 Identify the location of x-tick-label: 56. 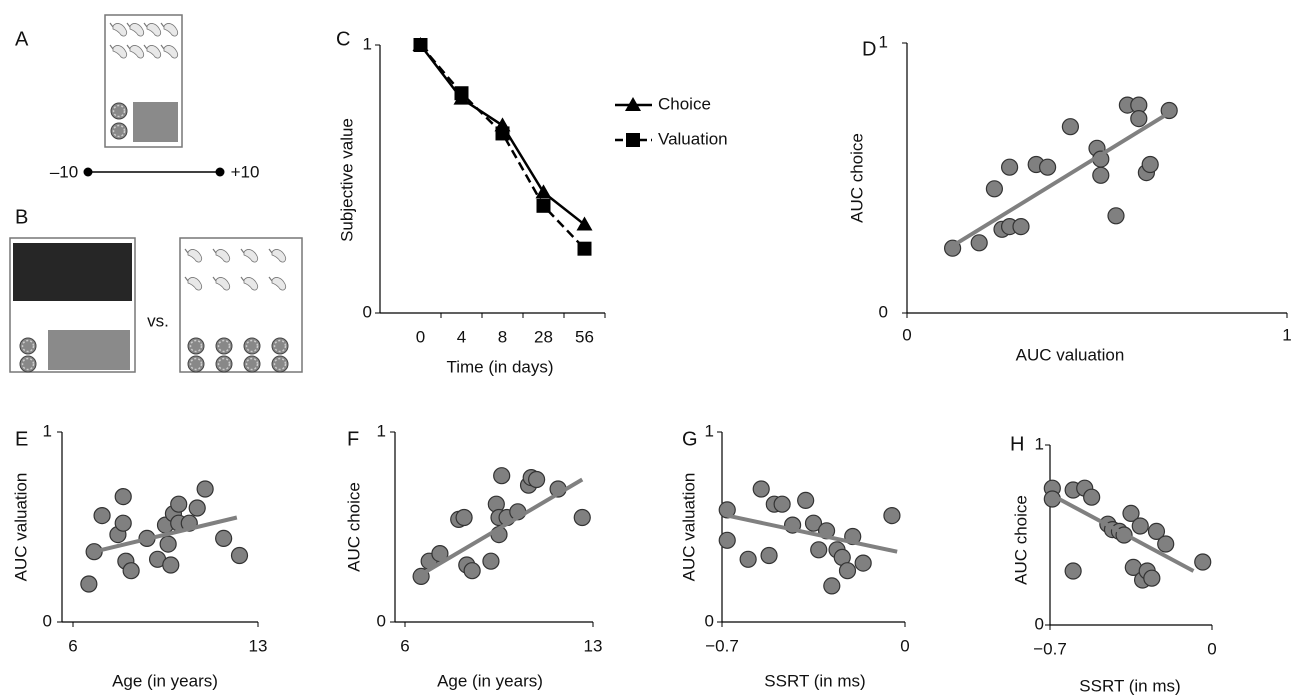
(584, 336).